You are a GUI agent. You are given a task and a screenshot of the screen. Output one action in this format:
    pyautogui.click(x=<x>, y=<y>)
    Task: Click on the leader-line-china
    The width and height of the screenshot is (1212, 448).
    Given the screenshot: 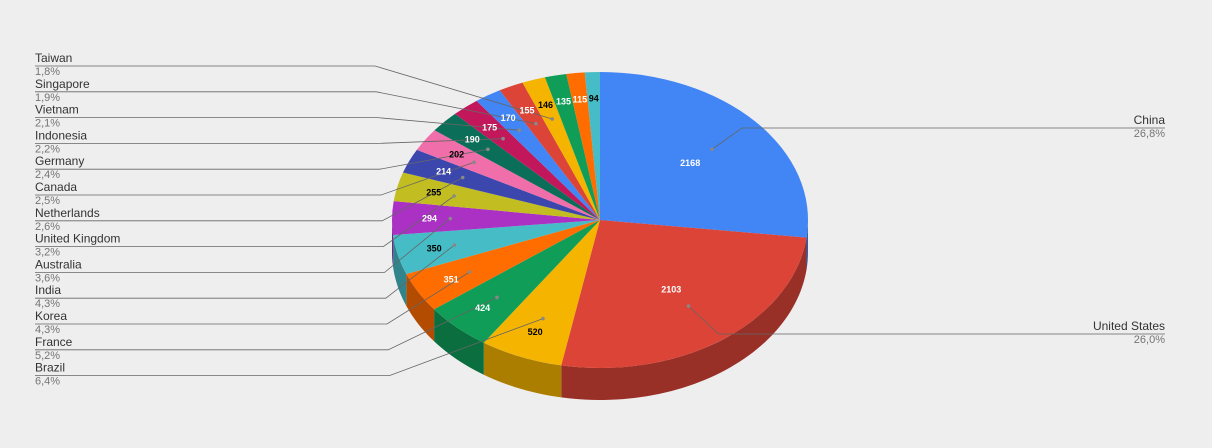 What is the action you would take?
    pyautogui.click(x=938, y=138)
    